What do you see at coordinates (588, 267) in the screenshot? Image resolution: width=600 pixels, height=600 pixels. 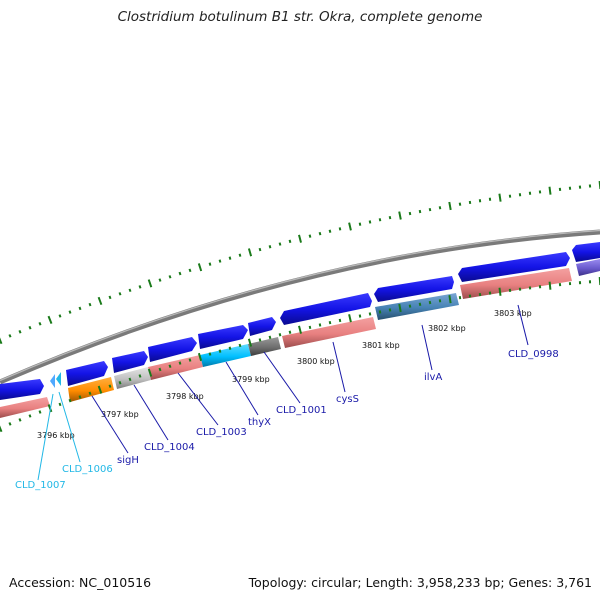 I see `feature-bar-purple` at bounding box center [588, 267].